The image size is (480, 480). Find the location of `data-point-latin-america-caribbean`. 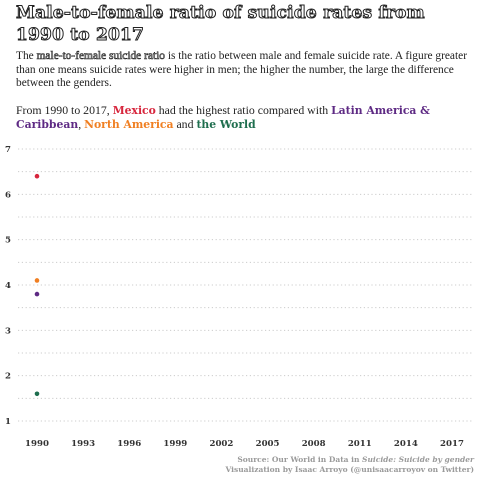

data-point-latin-america-caribbean is located at coordinates (37, 294).